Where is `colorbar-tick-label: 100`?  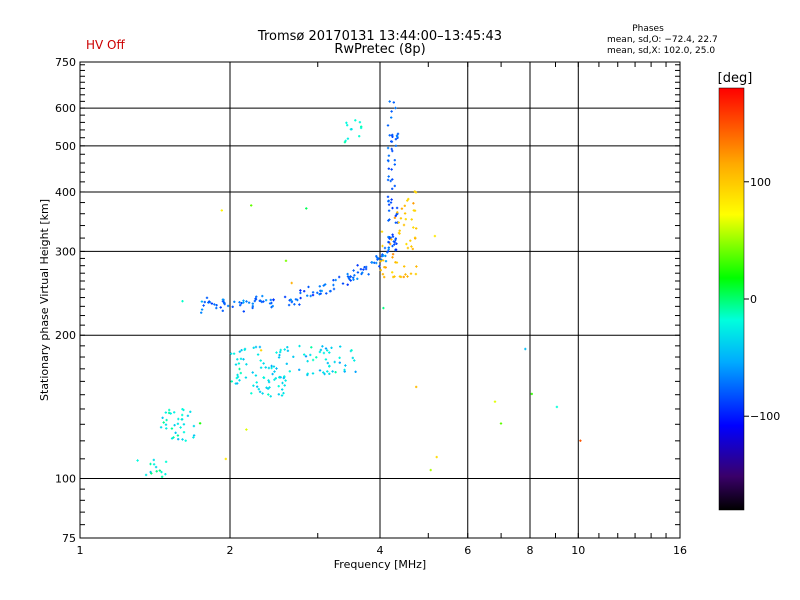
colorbar-tick-label: 100 is located at coordinates (760, 182).